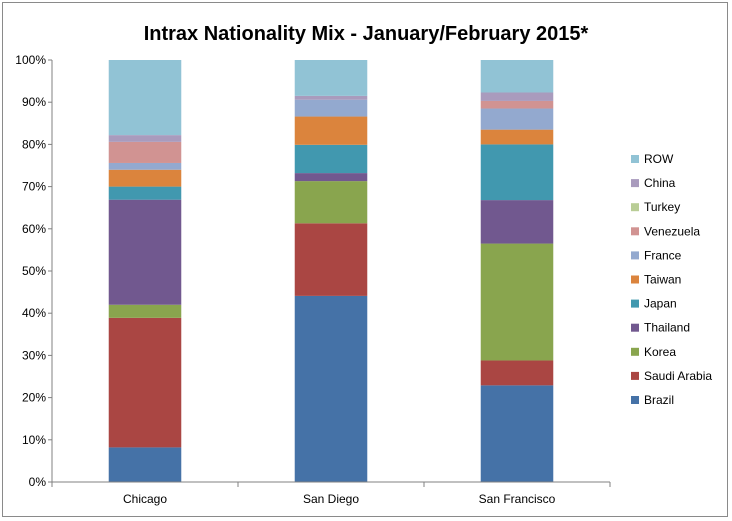  Describe the element at coordinates (331, 108) in the screenshot. I see `bar-san-diego-france` at that location.